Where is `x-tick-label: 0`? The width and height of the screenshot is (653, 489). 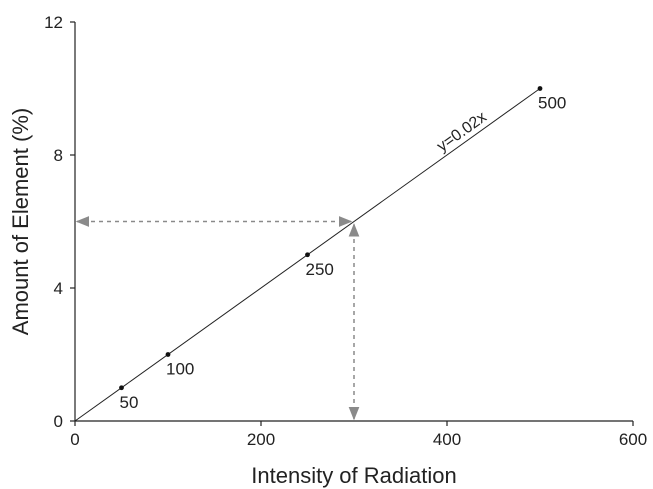
x-tick-label: 0 is located at coordinates (74, 439).